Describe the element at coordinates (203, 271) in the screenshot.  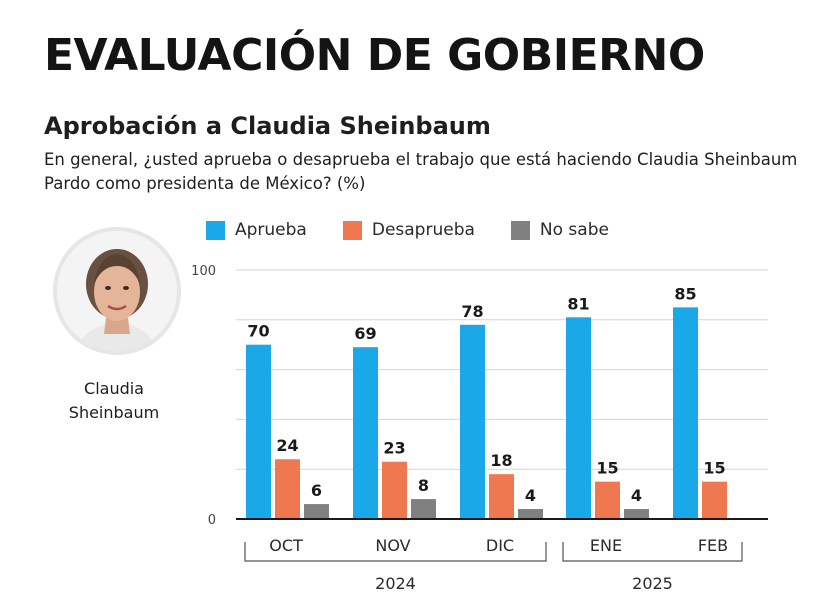
I see `y-tick-label: 100` at that location.